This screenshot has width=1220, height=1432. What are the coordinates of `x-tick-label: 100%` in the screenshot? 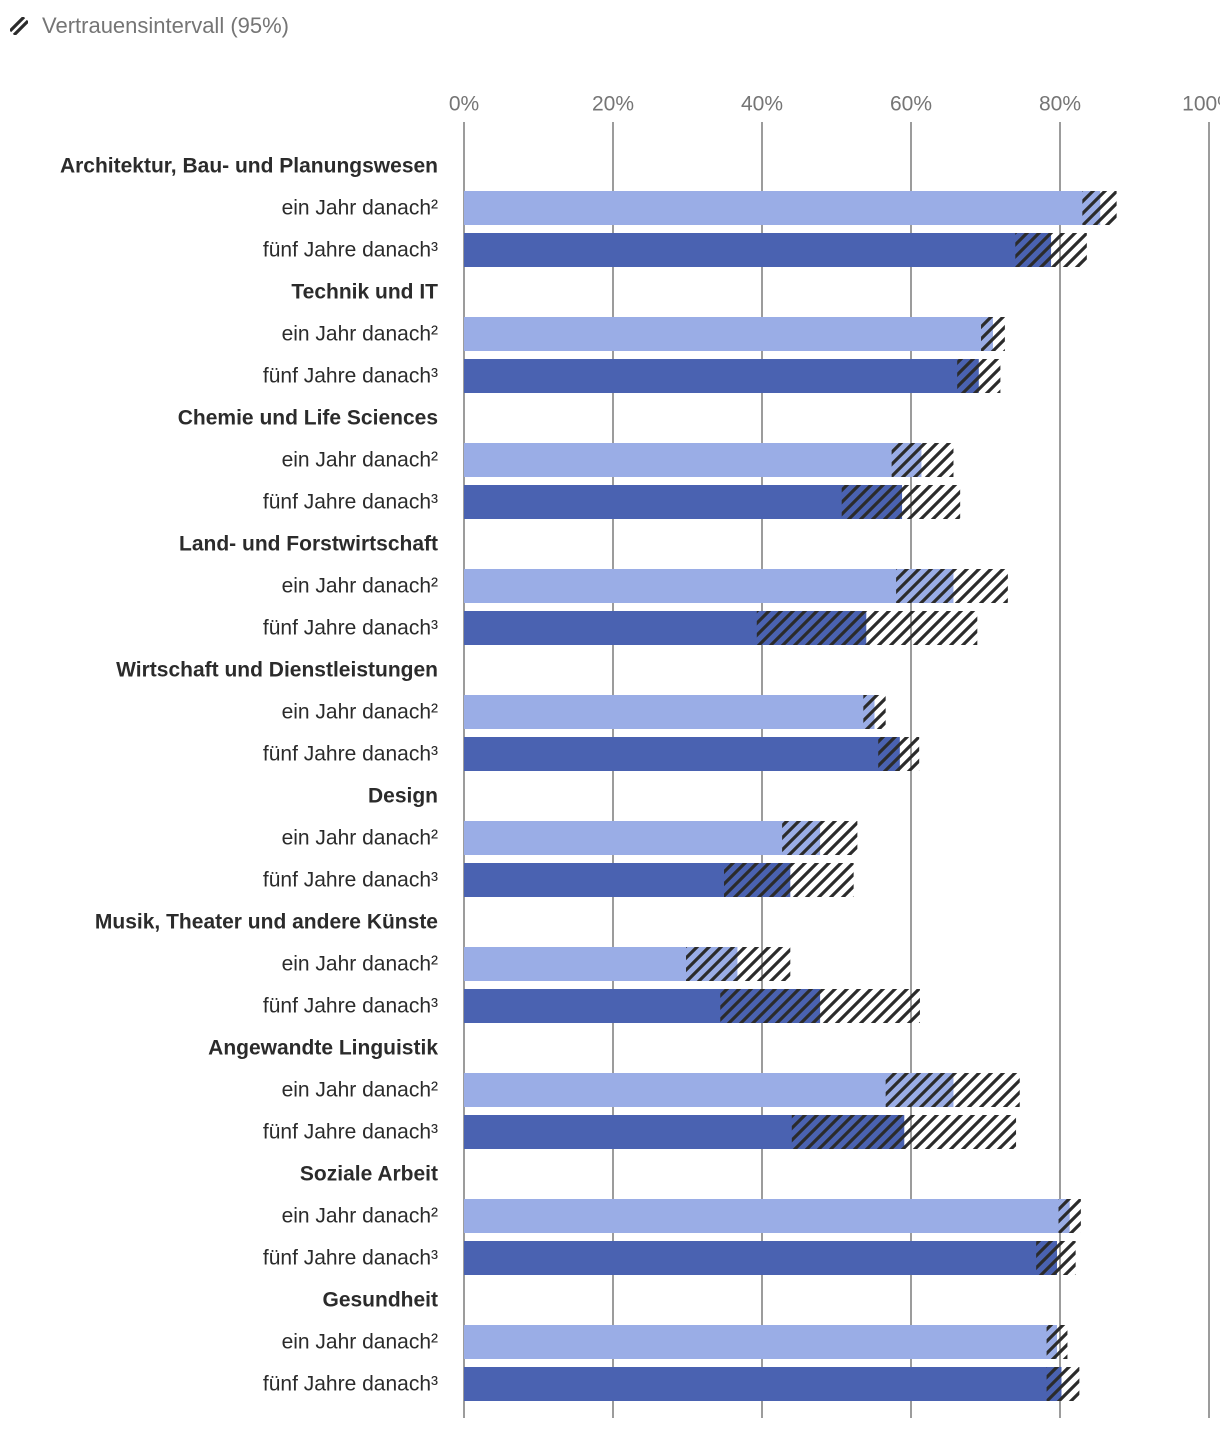 It's located at (1201, 104).